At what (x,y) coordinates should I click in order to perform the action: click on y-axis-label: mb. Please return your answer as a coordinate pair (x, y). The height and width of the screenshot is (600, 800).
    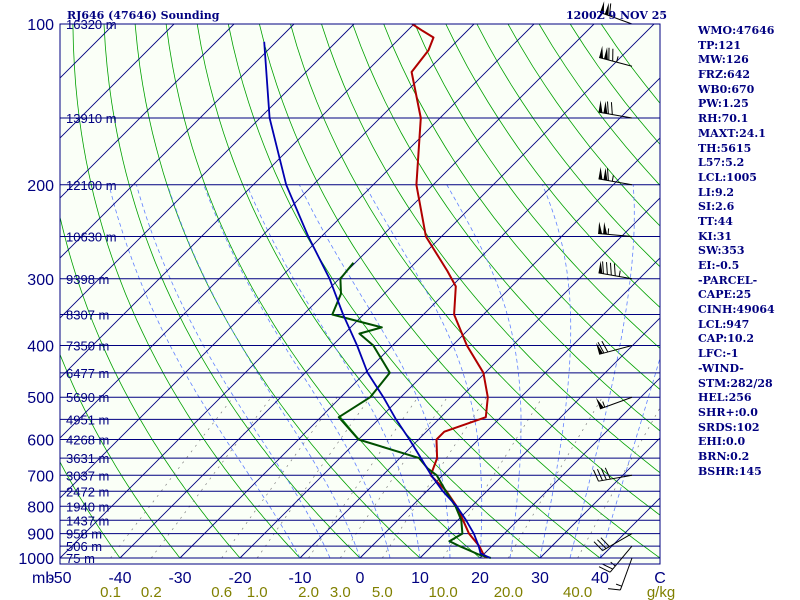
    Looking at the image, I should click on (43, 578).